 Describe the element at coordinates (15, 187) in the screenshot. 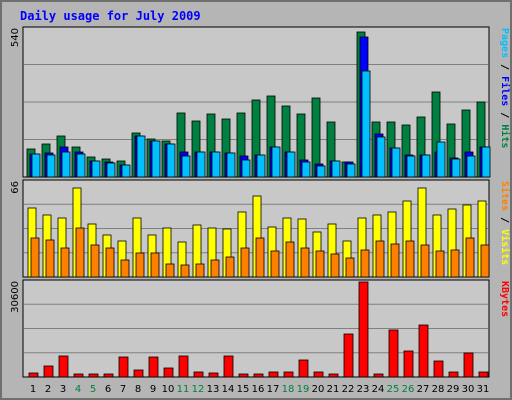

I see `visits-ymax-label: 66` at that location.